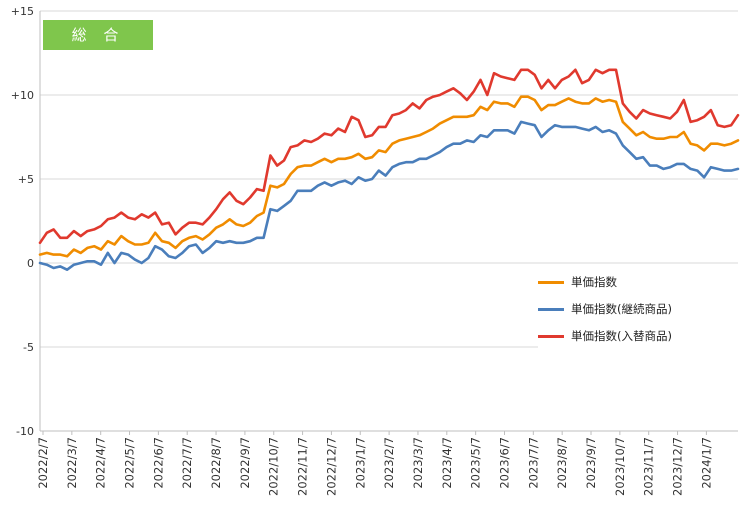 The width and height of the screenshot is (742, 510). Describe the element at coordinates (331, 466) in the screenshot. I see `x-tick-label: 2022/12/7` at that location.